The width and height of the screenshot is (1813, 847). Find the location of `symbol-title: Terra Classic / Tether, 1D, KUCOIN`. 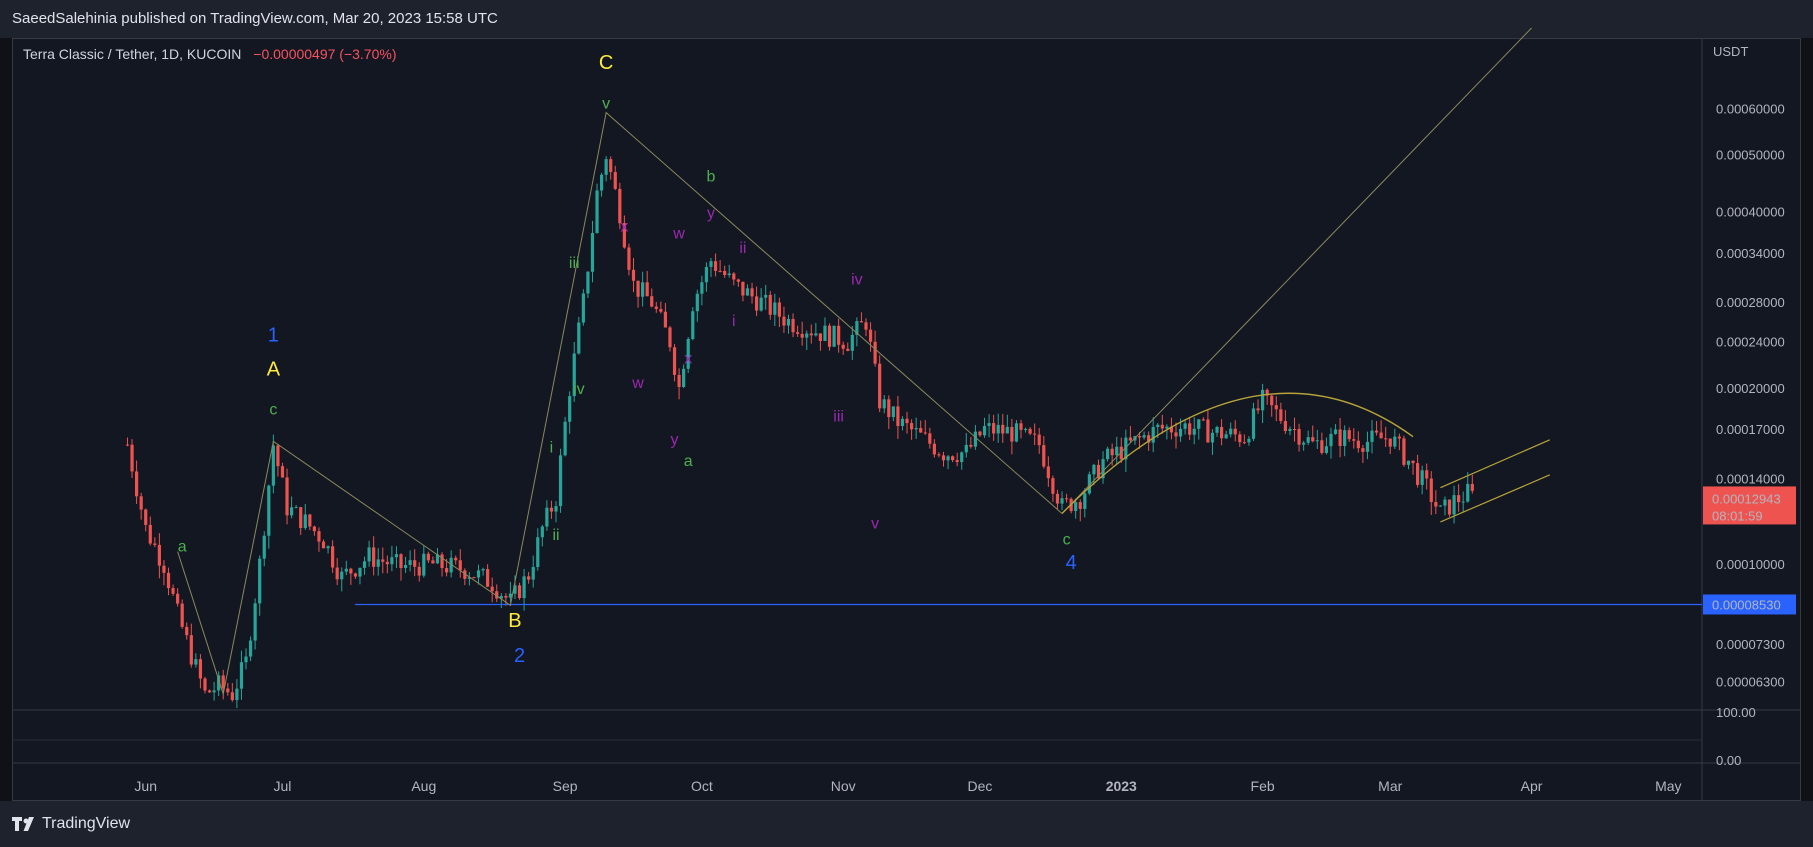

symbol-title: Terra Classic / Tether, 1D, KUCOIN is located at coordinates (132, 54).